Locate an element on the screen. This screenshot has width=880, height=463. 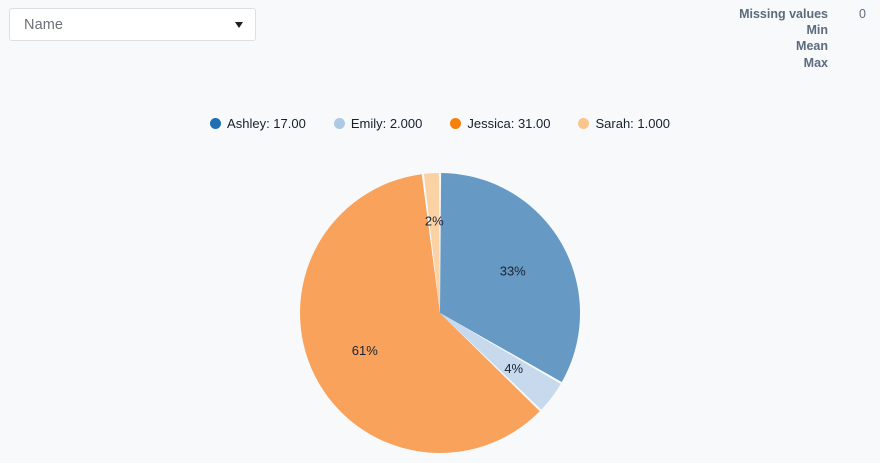
stat-label: Max is located at coordinates (815, 62).